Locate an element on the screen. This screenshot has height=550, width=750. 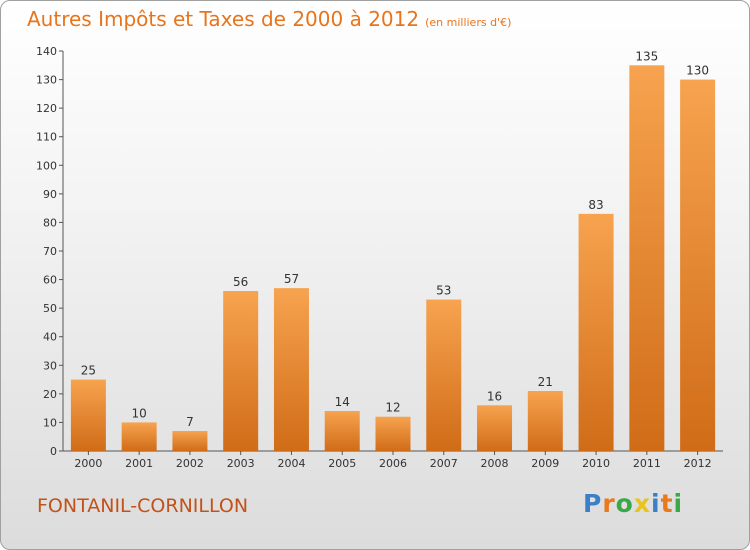
y-tick-label: 140 is located at coordinates (46, 51).